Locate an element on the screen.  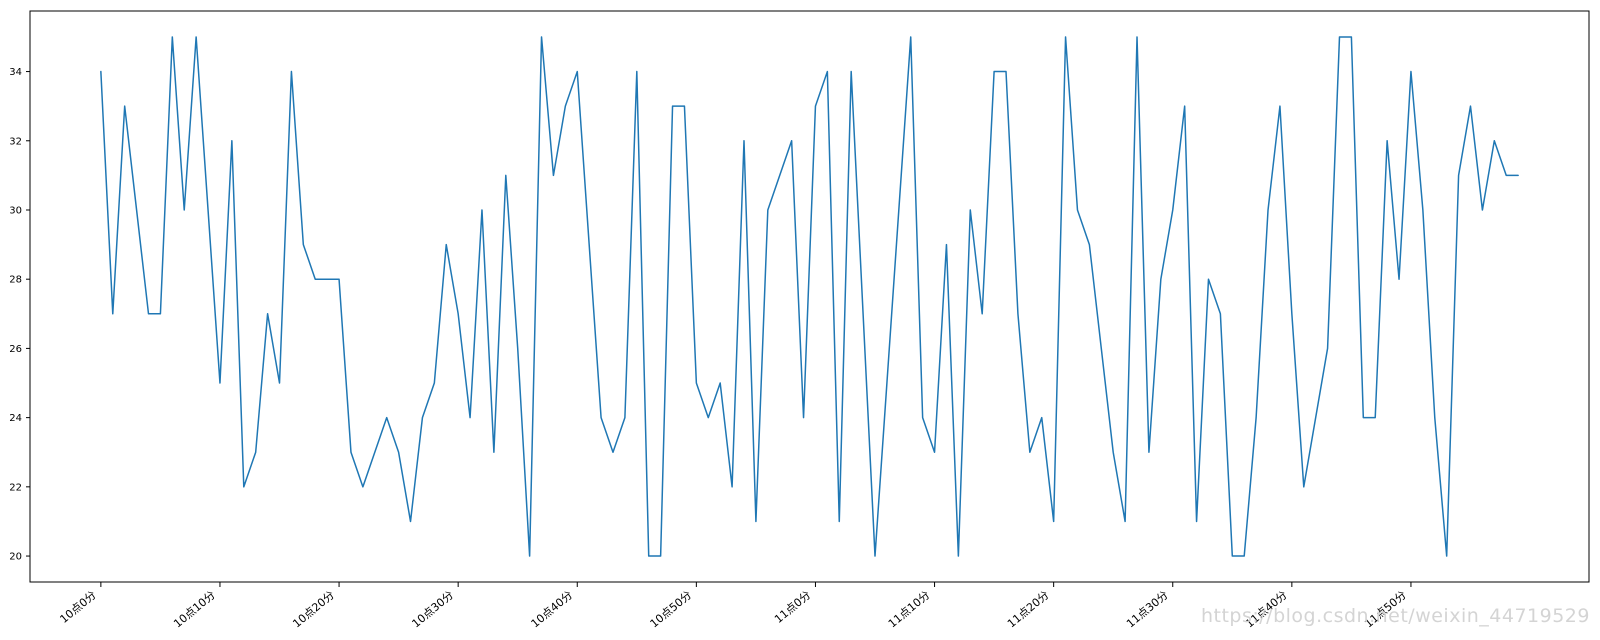
y-axis-tick-label: 22 is located at coordinates (15, 487).